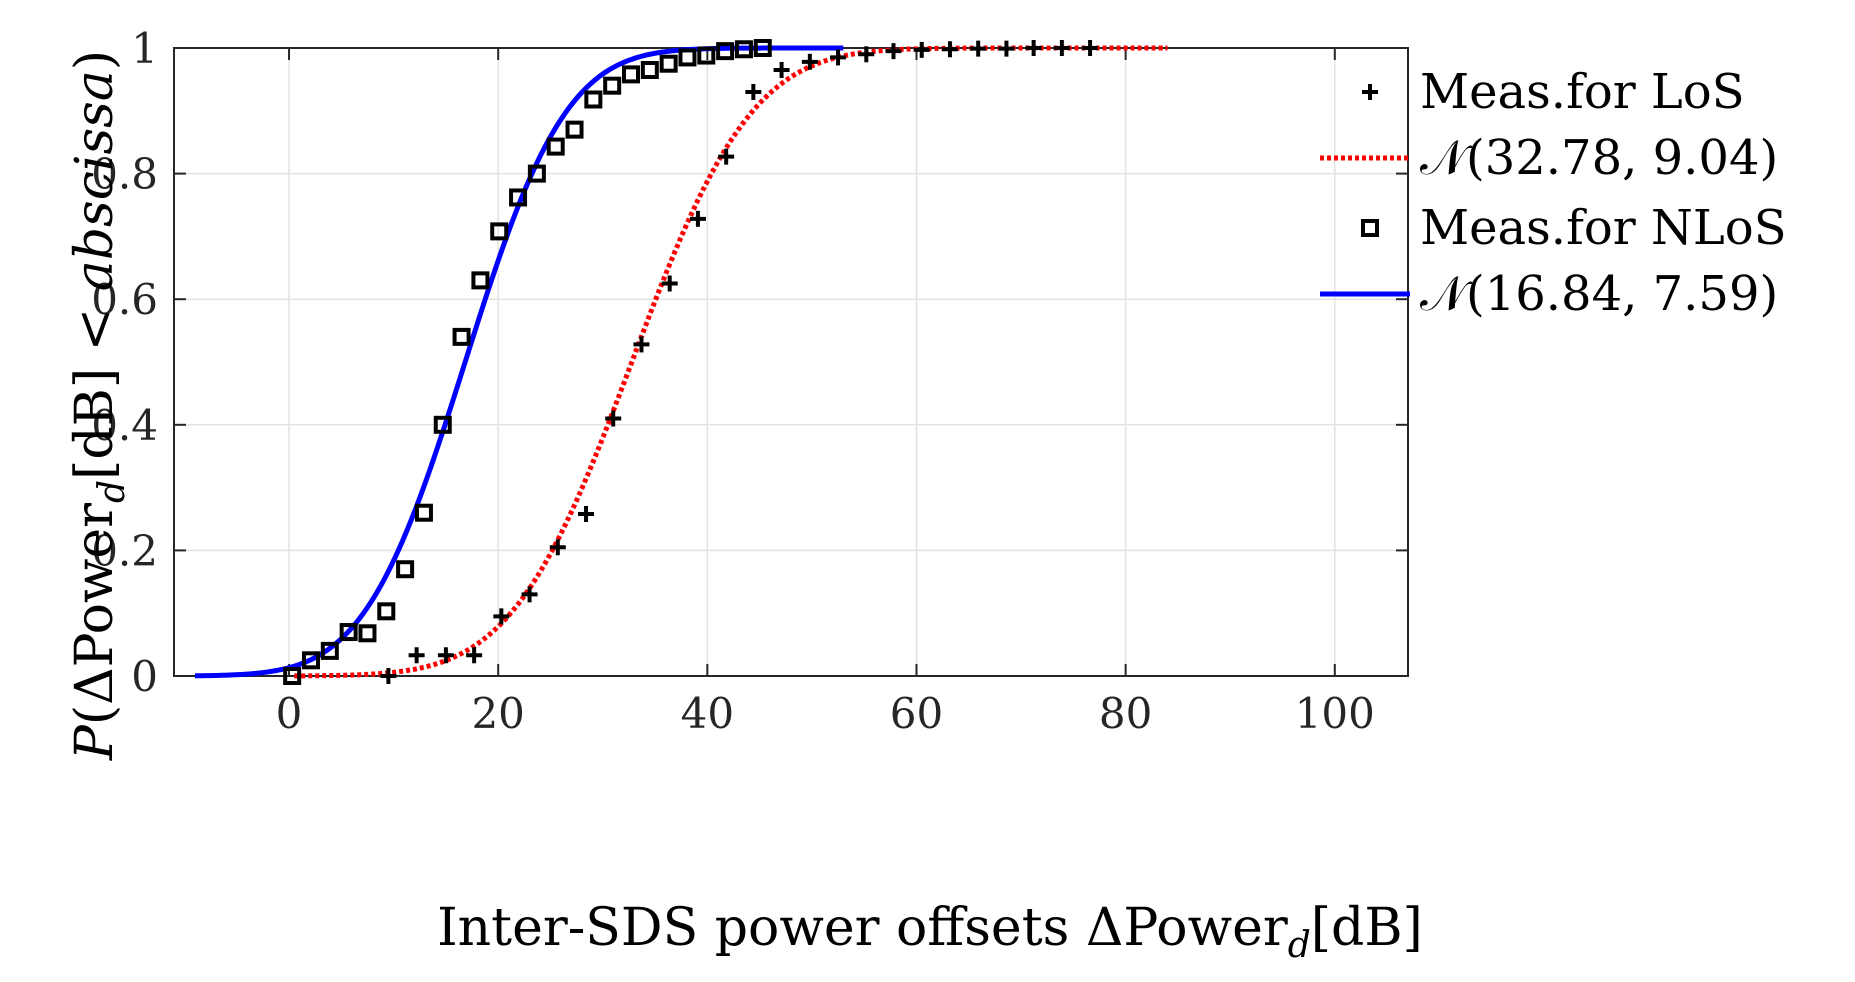 This screenshot has height=982, width=1855. I want to click on y-tick-label: 0.8, so click(124, 174).